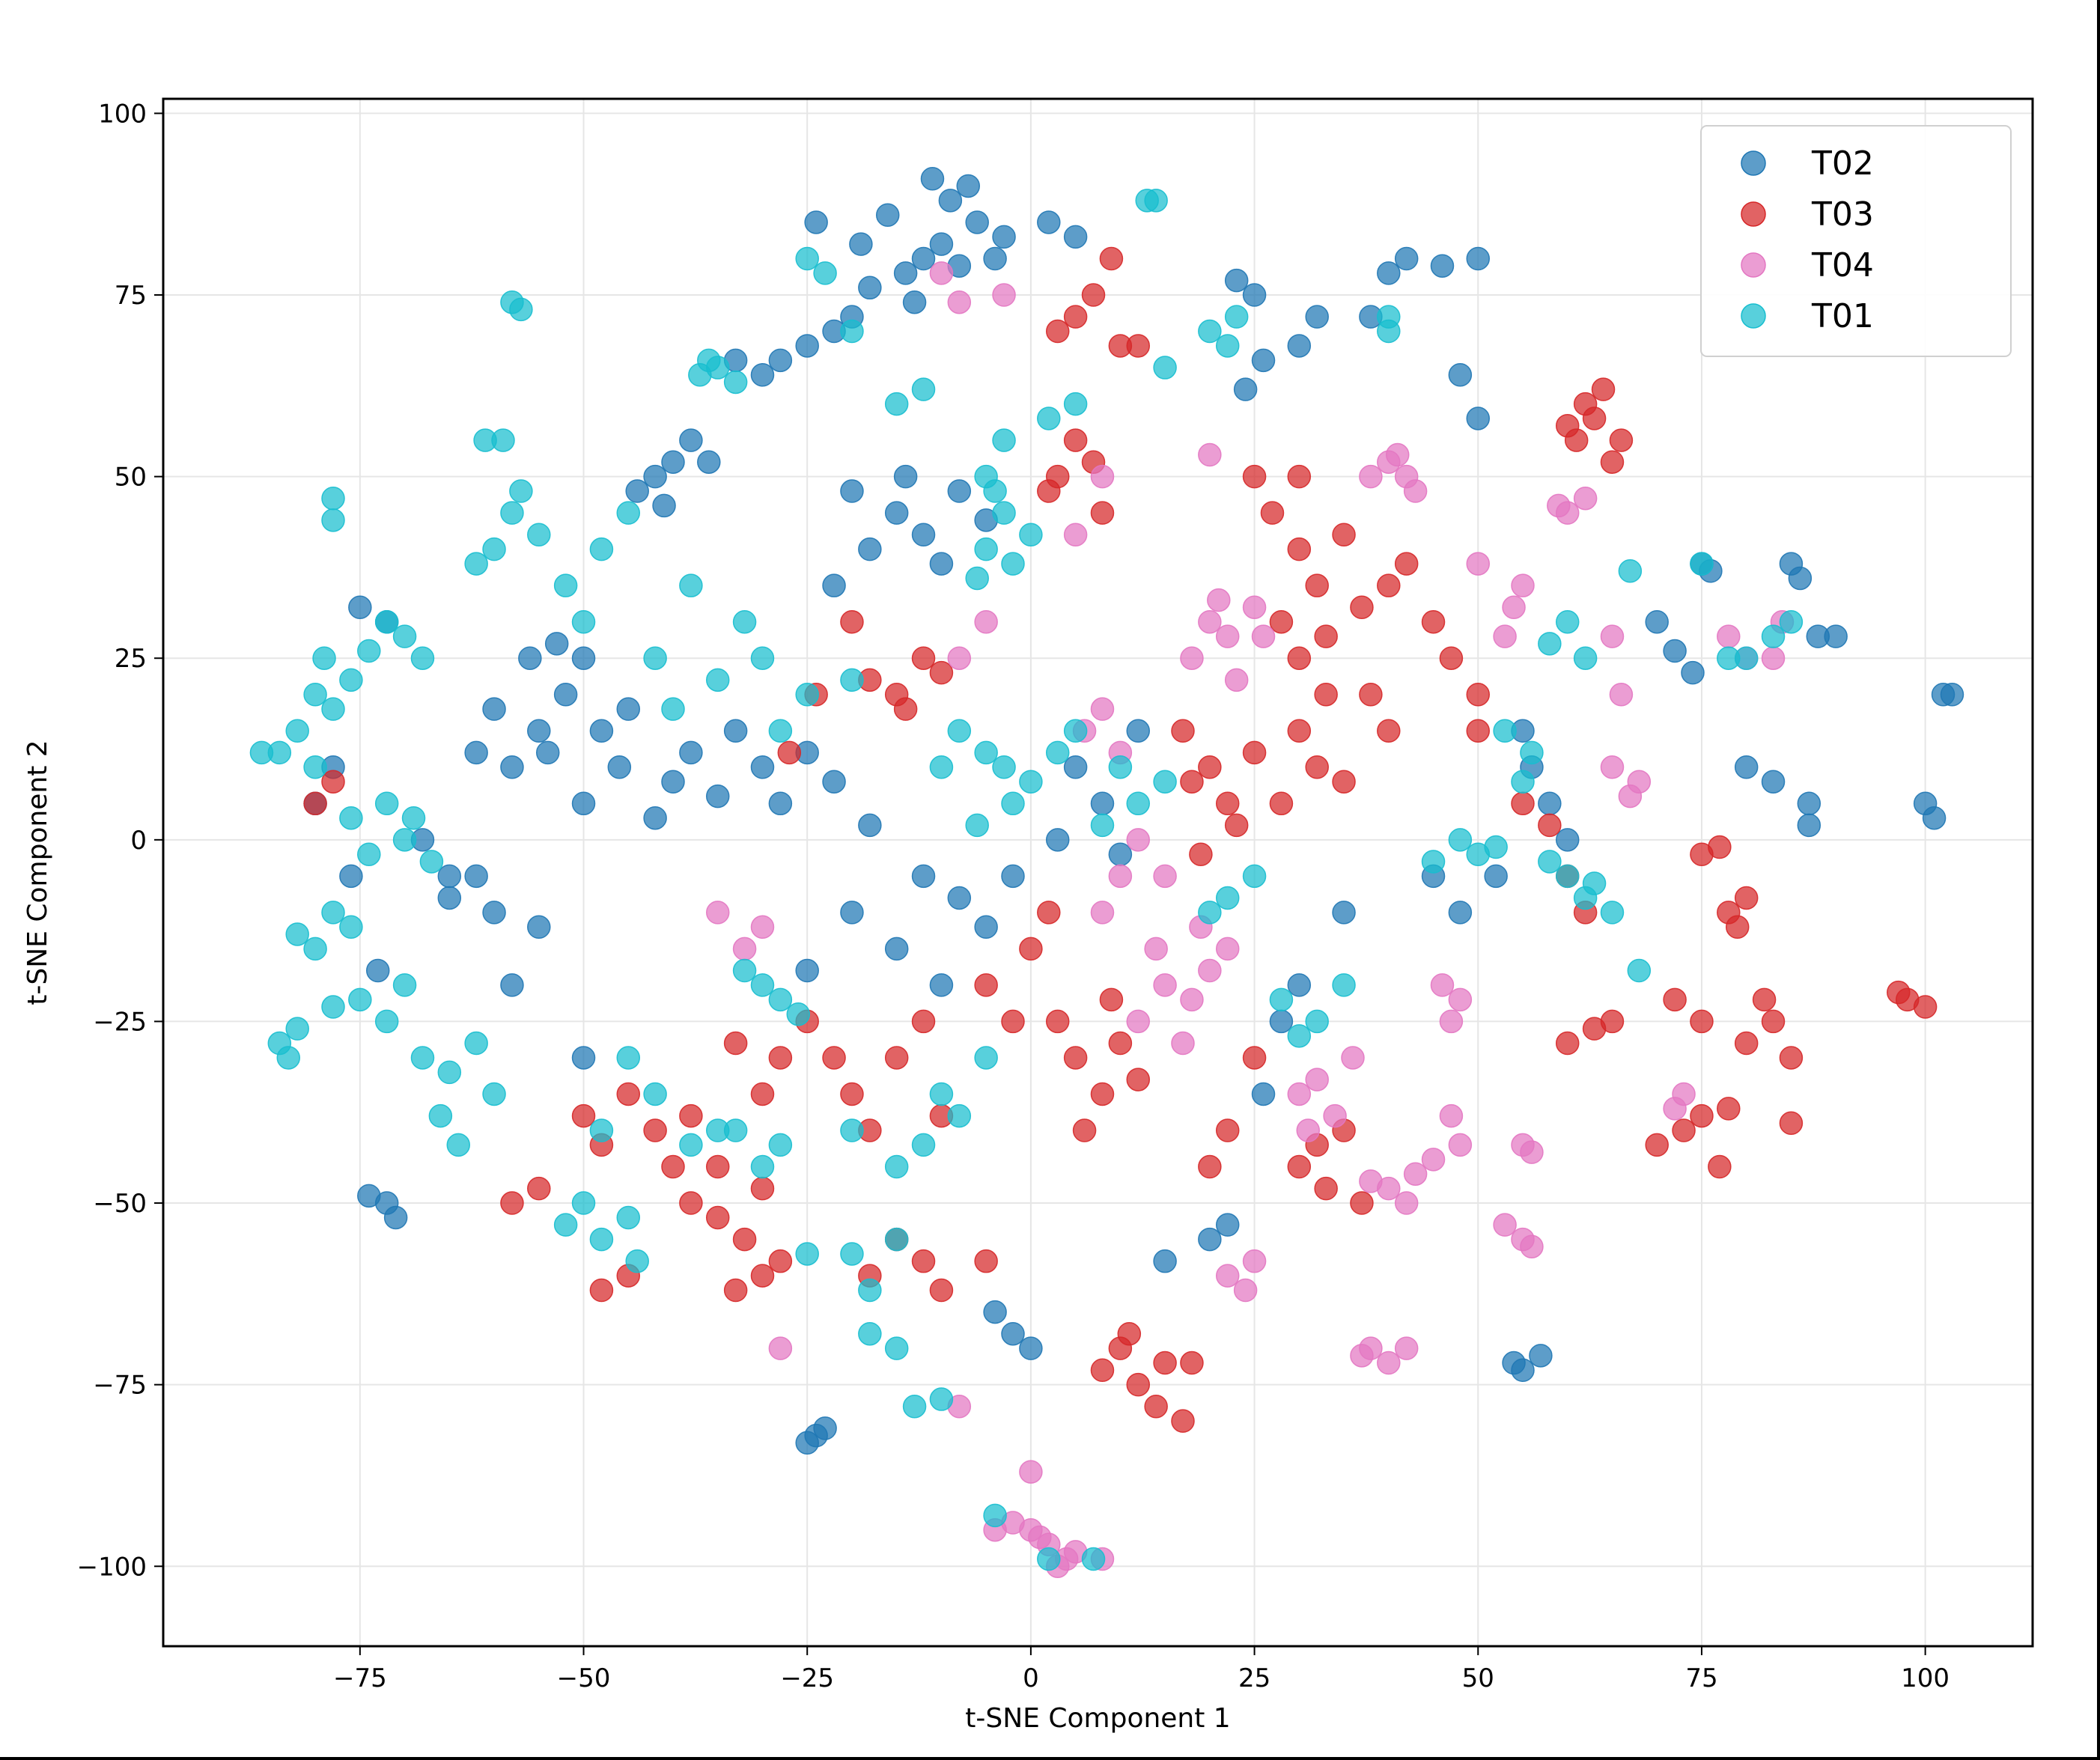 Image resolution: width=2100 pixels, height=1760 pixels. Describe the element at coordinates (131, 659) in the screenshot. I see `y-tick-label: 25` at that location.